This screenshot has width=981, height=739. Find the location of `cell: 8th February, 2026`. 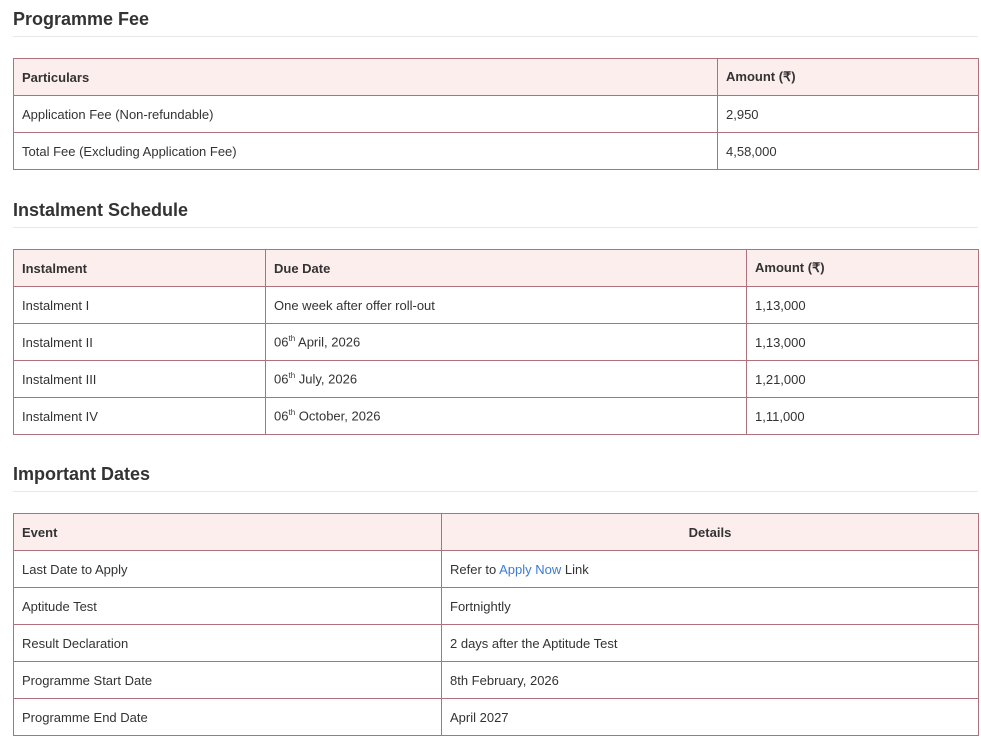

cell: 8th February, 2026 is located at coordinates (710, 680).